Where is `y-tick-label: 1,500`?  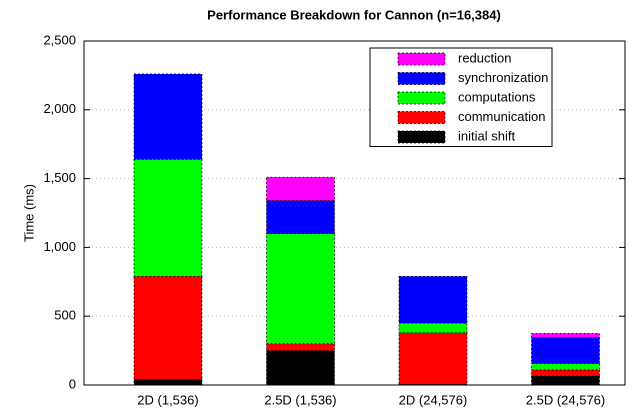 y-tick-label: 1,500 is located at coordinates (59, 177).